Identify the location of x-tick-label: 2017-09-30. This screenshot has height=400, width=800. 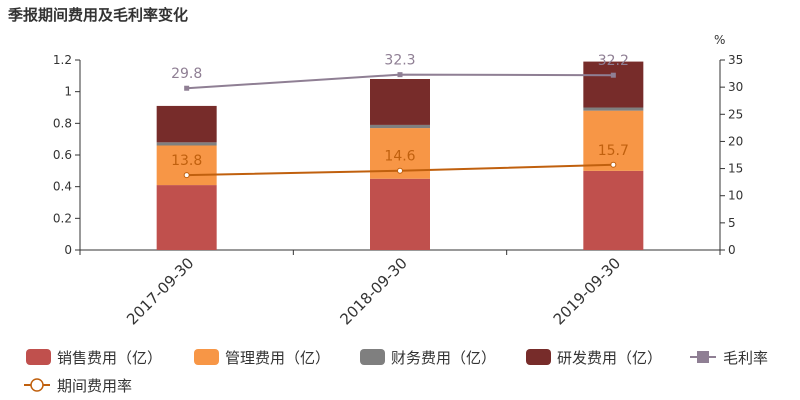
(160, 291).